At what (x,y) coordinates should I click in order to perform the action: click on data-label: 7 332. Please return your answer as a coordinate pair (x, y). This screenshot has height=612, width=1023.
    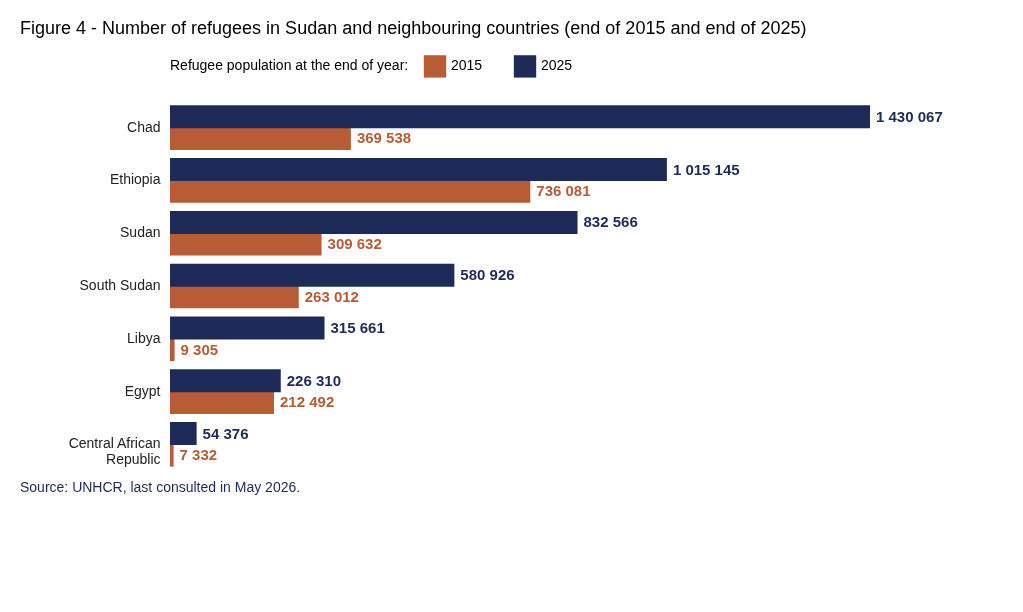
    Looking at the image, I should click on (198, 455).